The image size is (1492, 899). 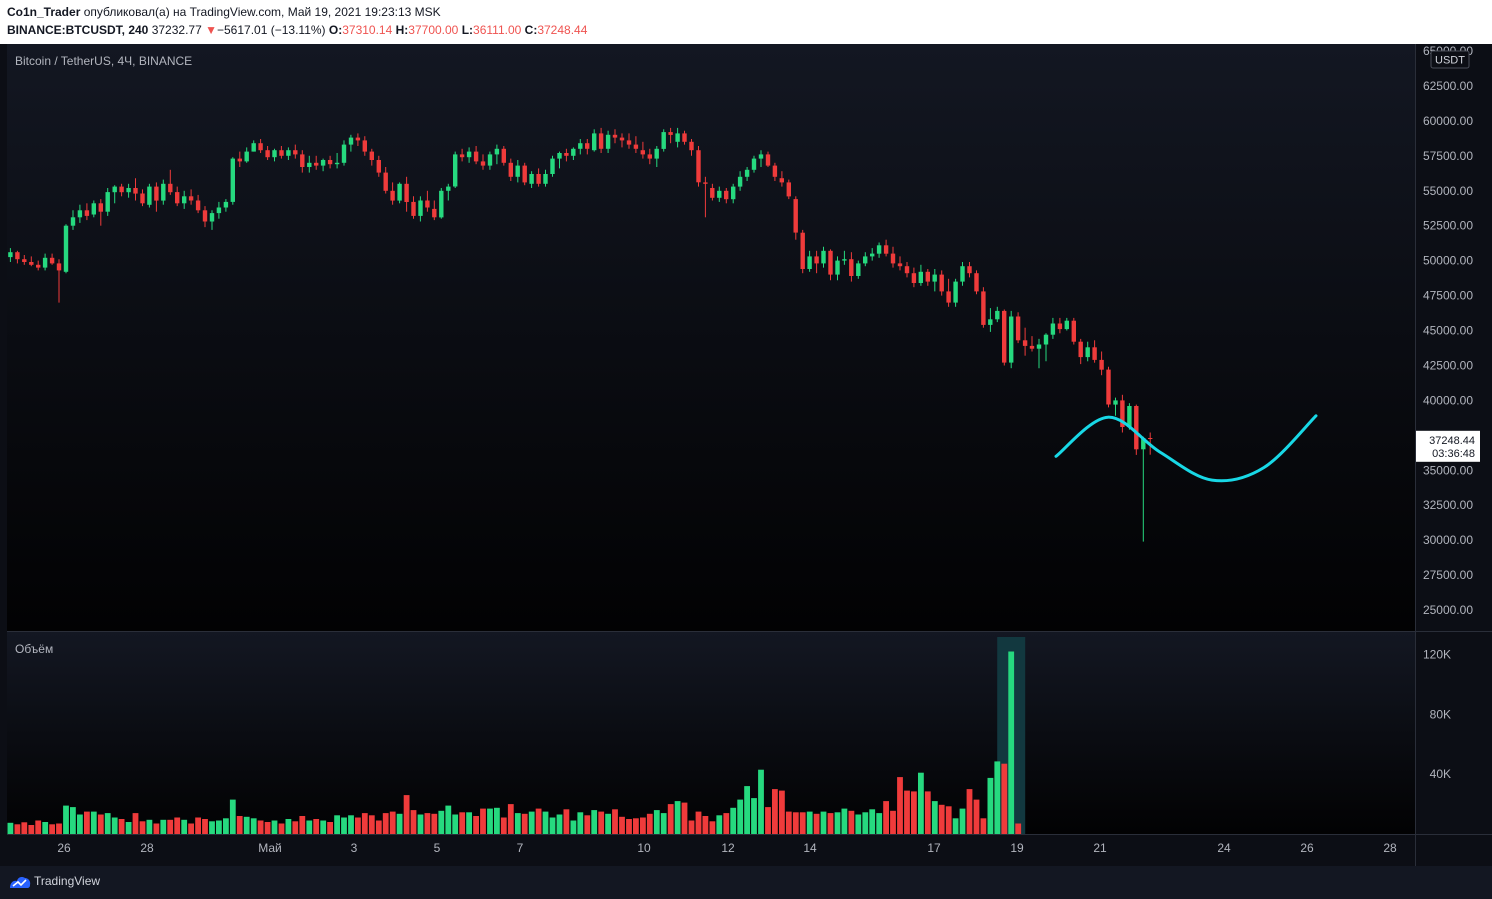 I want to click on tradingview-brand: TradingView, so click(x=67, y=881).